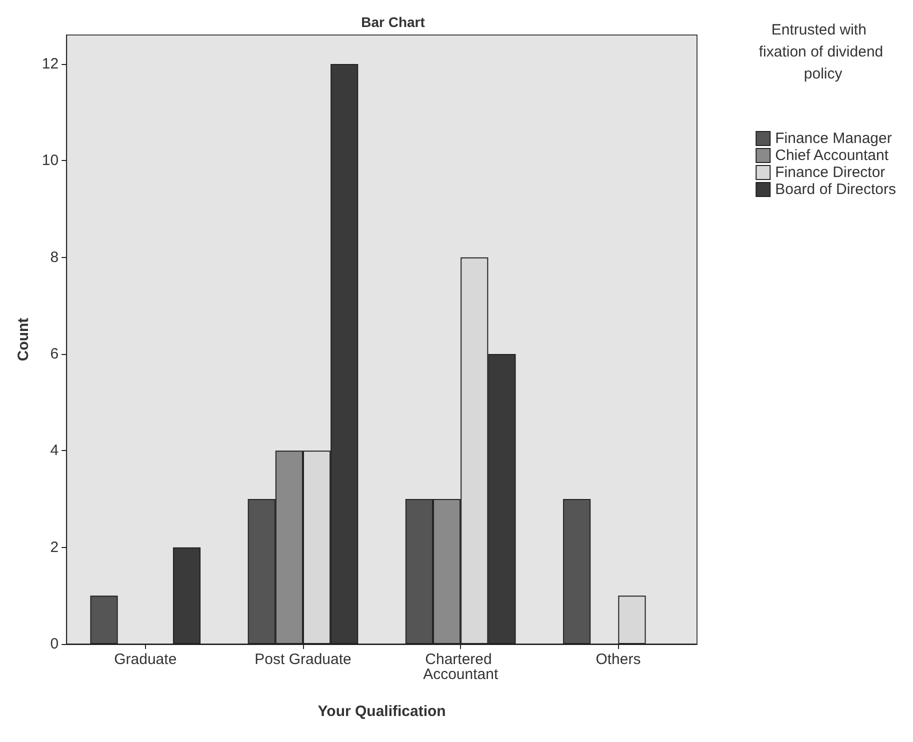 The height and width of the screenshot is (742, 913). I want to click on x-tick-label: Graduate, so click(145, 659).